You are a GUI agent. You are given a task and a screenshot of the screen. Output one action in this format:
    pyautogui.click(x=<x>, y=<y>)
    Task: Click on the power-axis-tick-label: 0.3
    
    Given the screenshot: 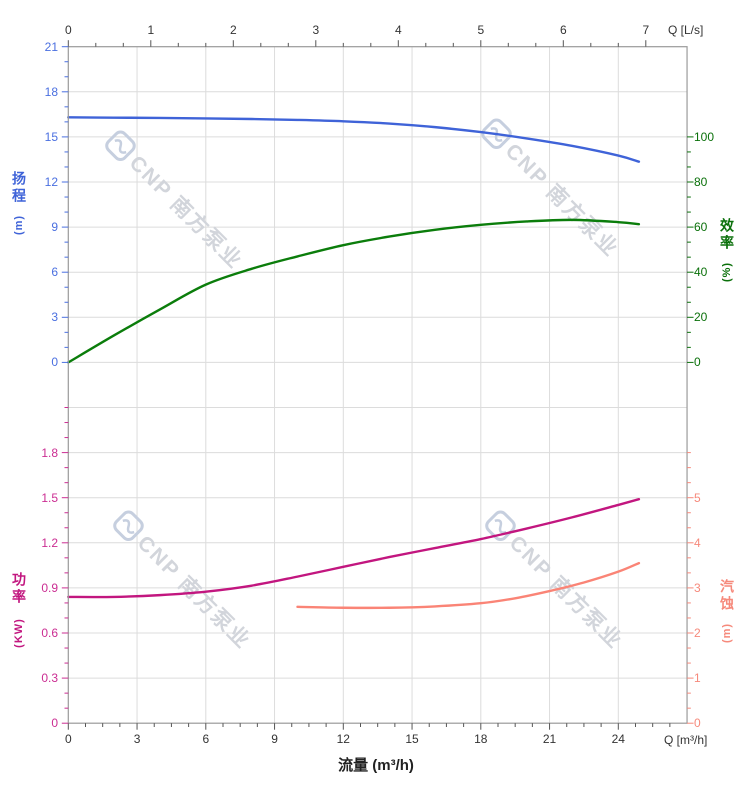 What is the action you would take?
    pyautogui.click(x=49, y=678)
    